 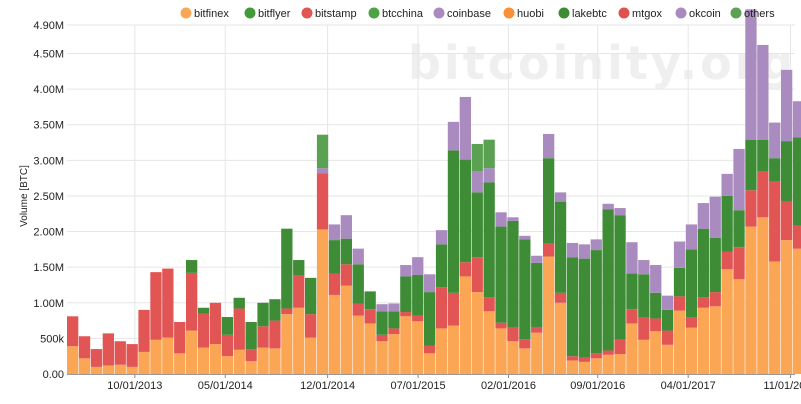 What do you see at coordinates (688, 386) in the screenshot?
I see `x-tick-label: 04/01/2017` at bounding box center [688, 386].